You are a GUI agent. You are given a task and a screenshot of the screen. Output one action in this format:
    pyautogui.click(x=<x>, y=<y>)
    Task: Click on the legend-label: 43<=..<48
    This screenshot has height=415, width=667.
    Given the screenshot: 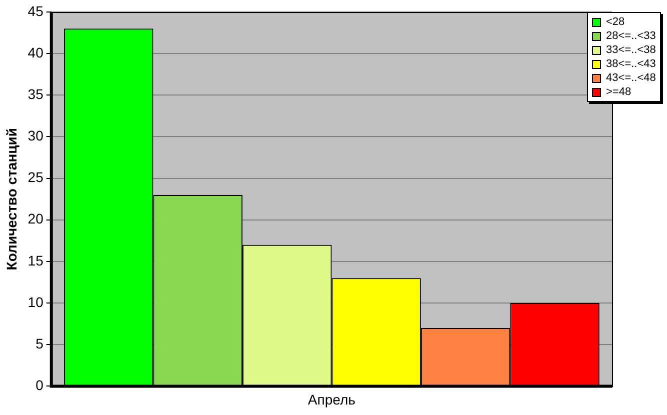 What is the action you would take?
    pyautogui.click(x=631, y=78)
    